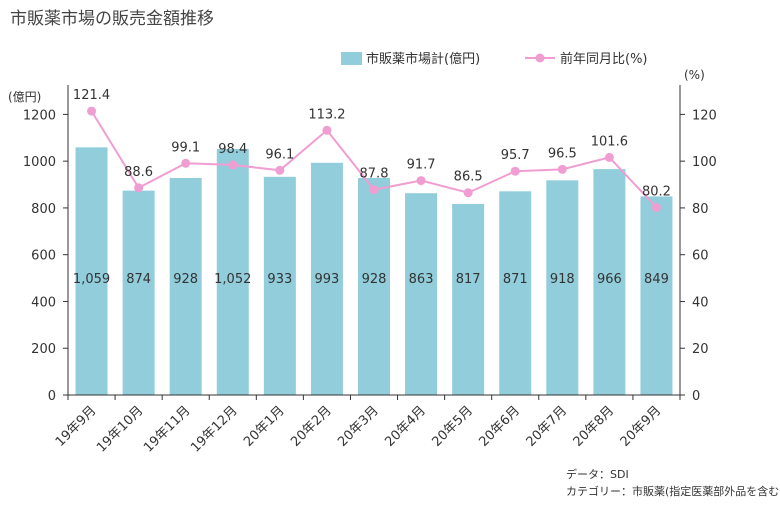 The height and width of the screenshot is (508, 780). I want to click on y-right-tick-label-100: 100, so click(704, 162).